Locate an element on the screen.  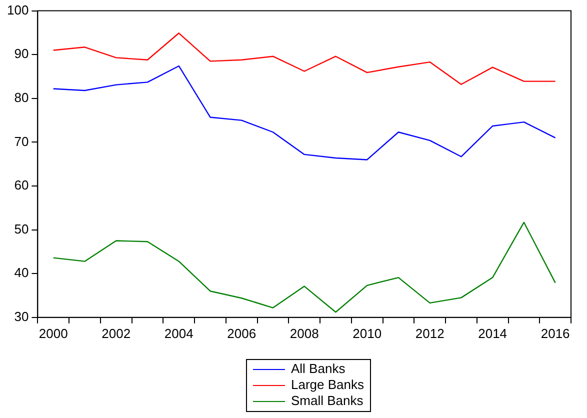
y-tick-label: 90 is located at coordinates (21, 54).